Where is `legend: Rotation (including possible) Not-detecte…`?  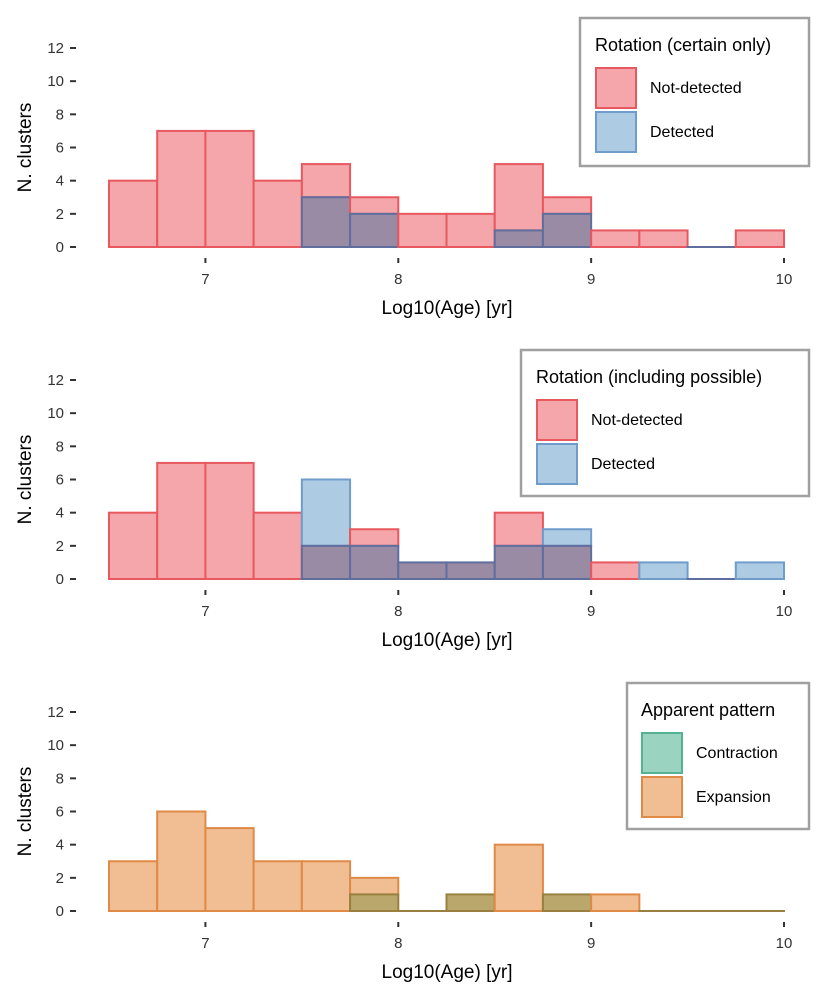
legend: Rotation (including possible) Not-detecte… is located at coordinates (665, 423).